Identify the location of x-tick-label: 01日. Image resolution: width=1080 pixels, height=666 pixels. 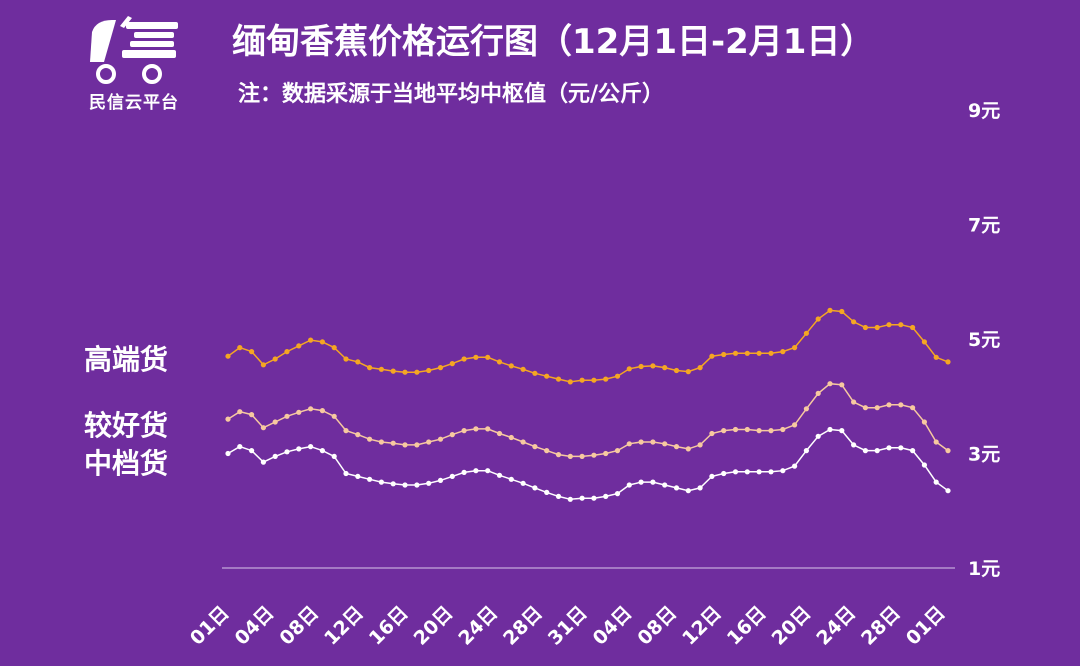
(926, 626).